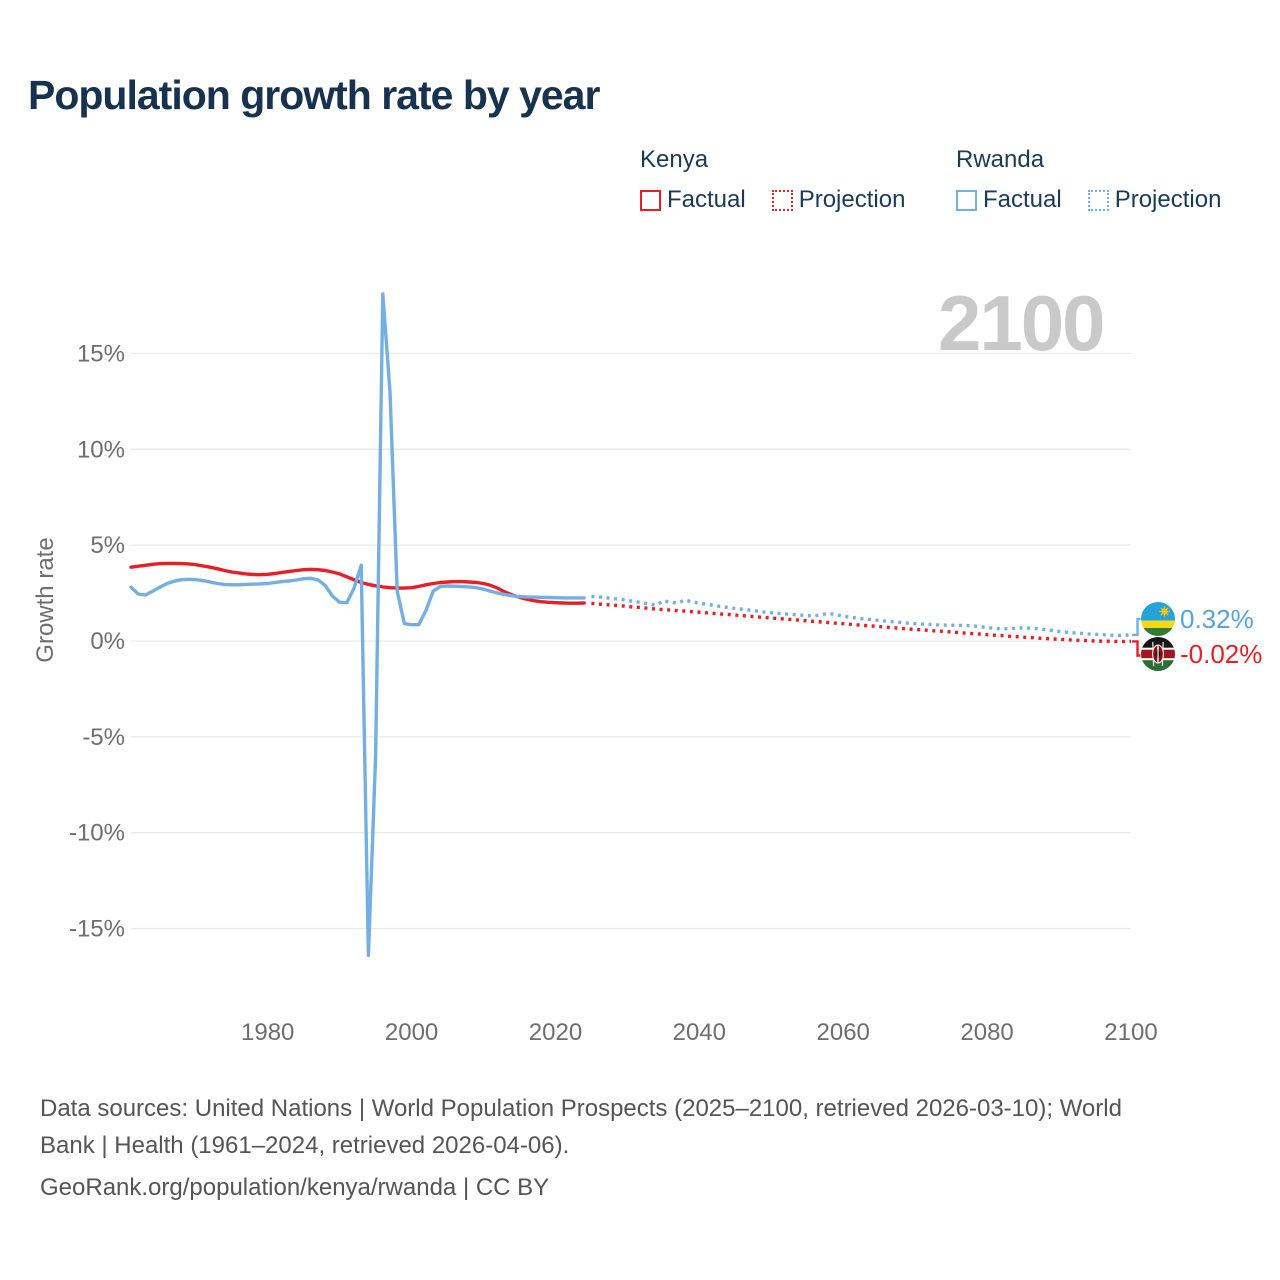  Describe the element at coordinates (966, 200) in the screenshot. I see `rwanda-factual-swatch-icon` at that location.